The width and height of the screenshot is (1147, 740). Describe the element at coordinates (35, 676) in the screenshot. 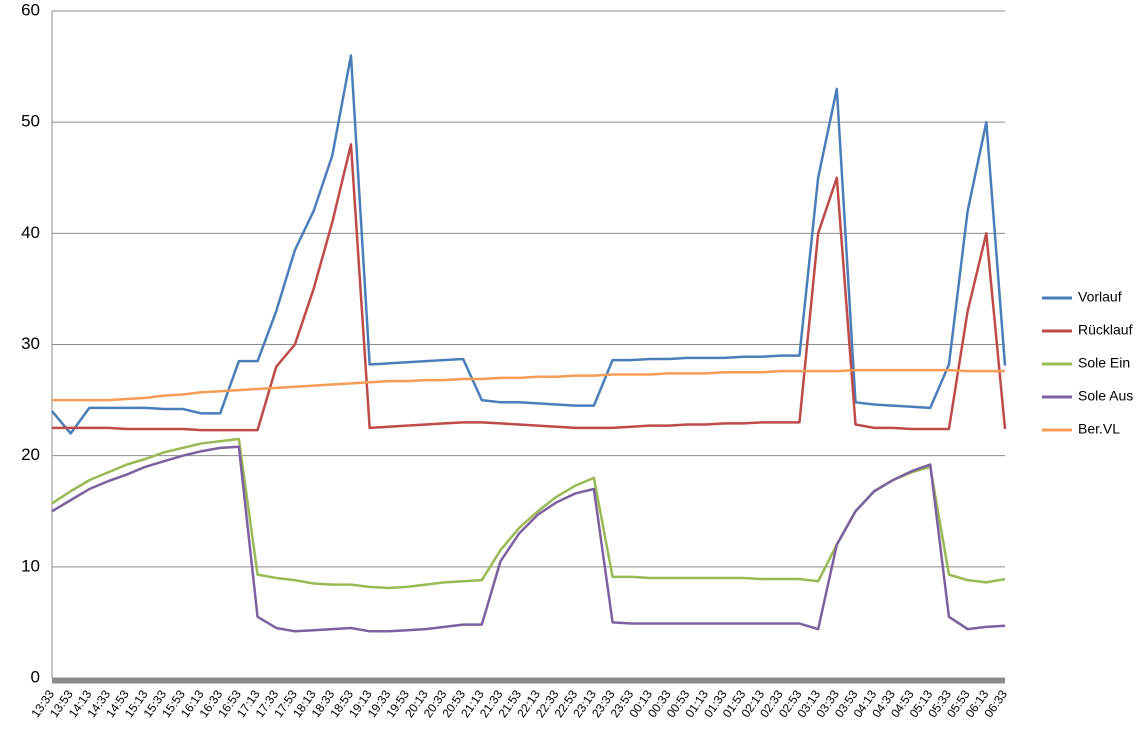

I see `y-tick-label: 0` at that location.